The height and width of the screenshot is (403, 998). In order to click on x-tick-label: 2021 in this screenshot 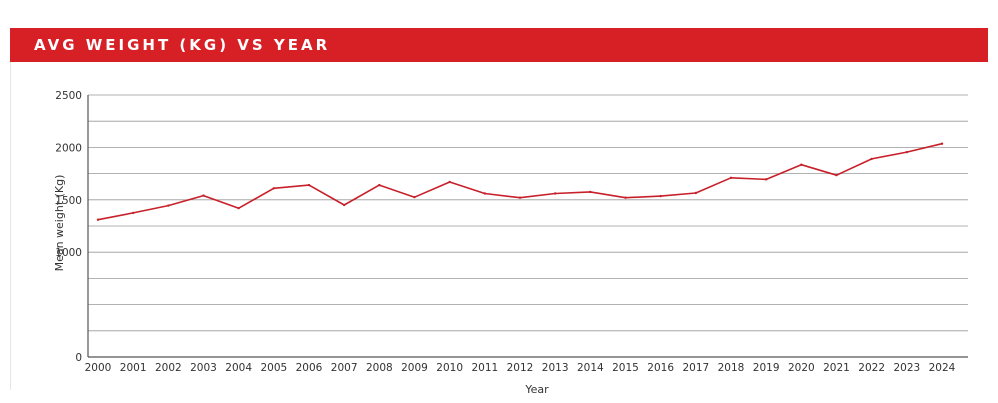, I will do `click(836, 368)`.